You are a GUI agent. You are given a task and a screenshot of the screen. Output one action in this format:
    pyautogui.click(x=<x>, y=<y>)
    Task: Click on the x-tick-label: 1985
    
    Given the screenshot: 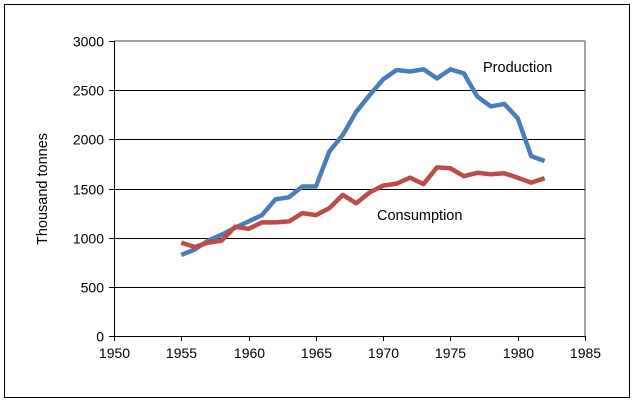 What is the action you would take?
    pyautogui.click(x=585, y=353)
    